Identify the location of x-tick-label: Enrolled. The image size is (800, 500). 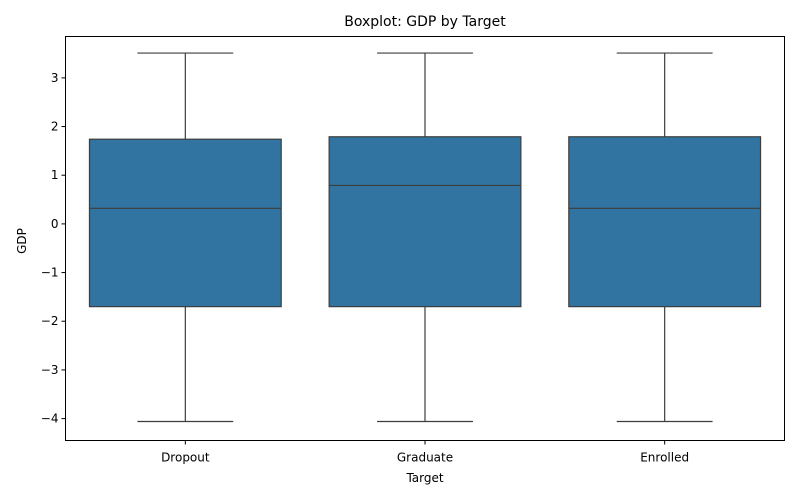
(664, 458).